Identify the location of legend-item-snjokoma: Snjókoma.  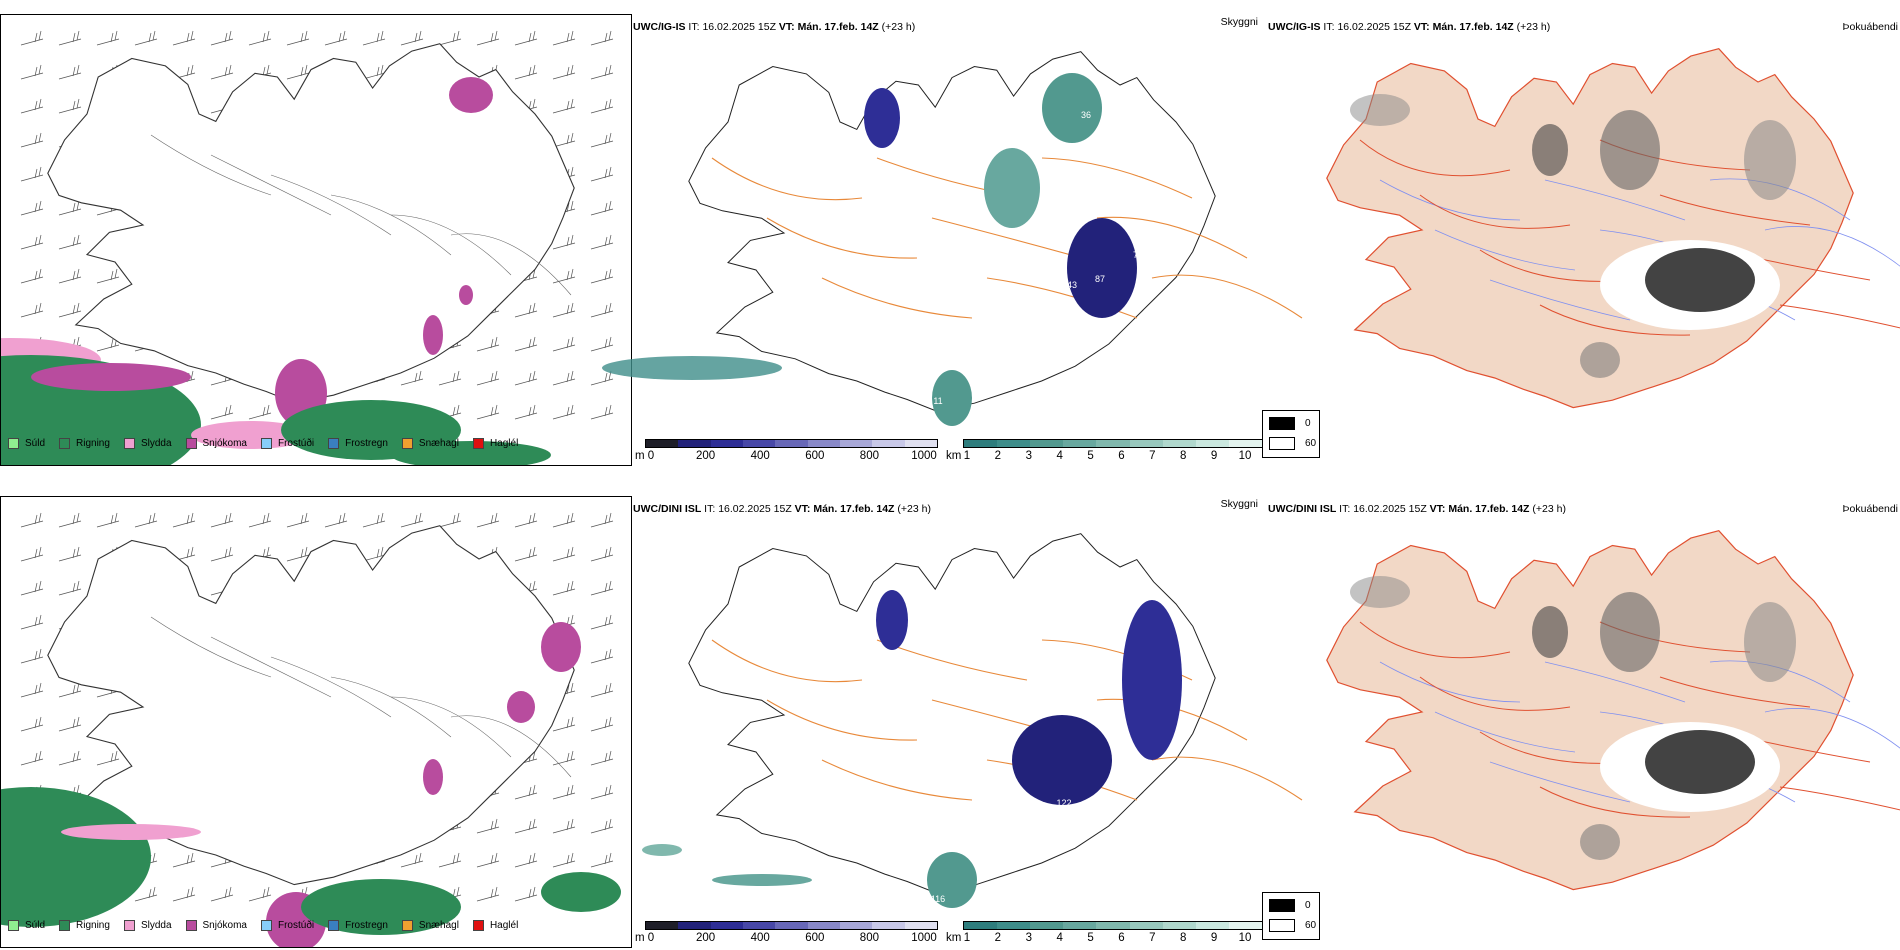
(216, 443).